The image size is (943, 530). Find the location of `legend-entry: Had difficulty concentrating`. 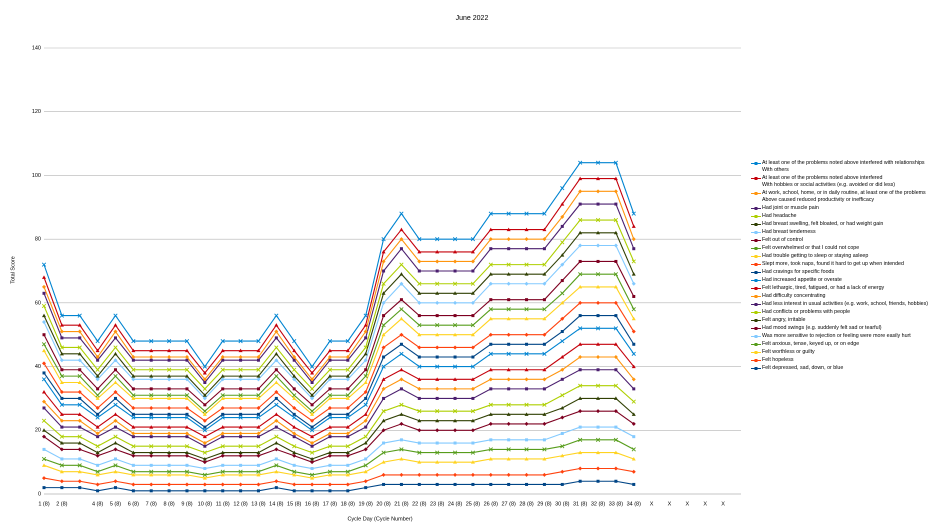

legend-entry: Had difficulty concentrating is located at coordinates (845, 296).